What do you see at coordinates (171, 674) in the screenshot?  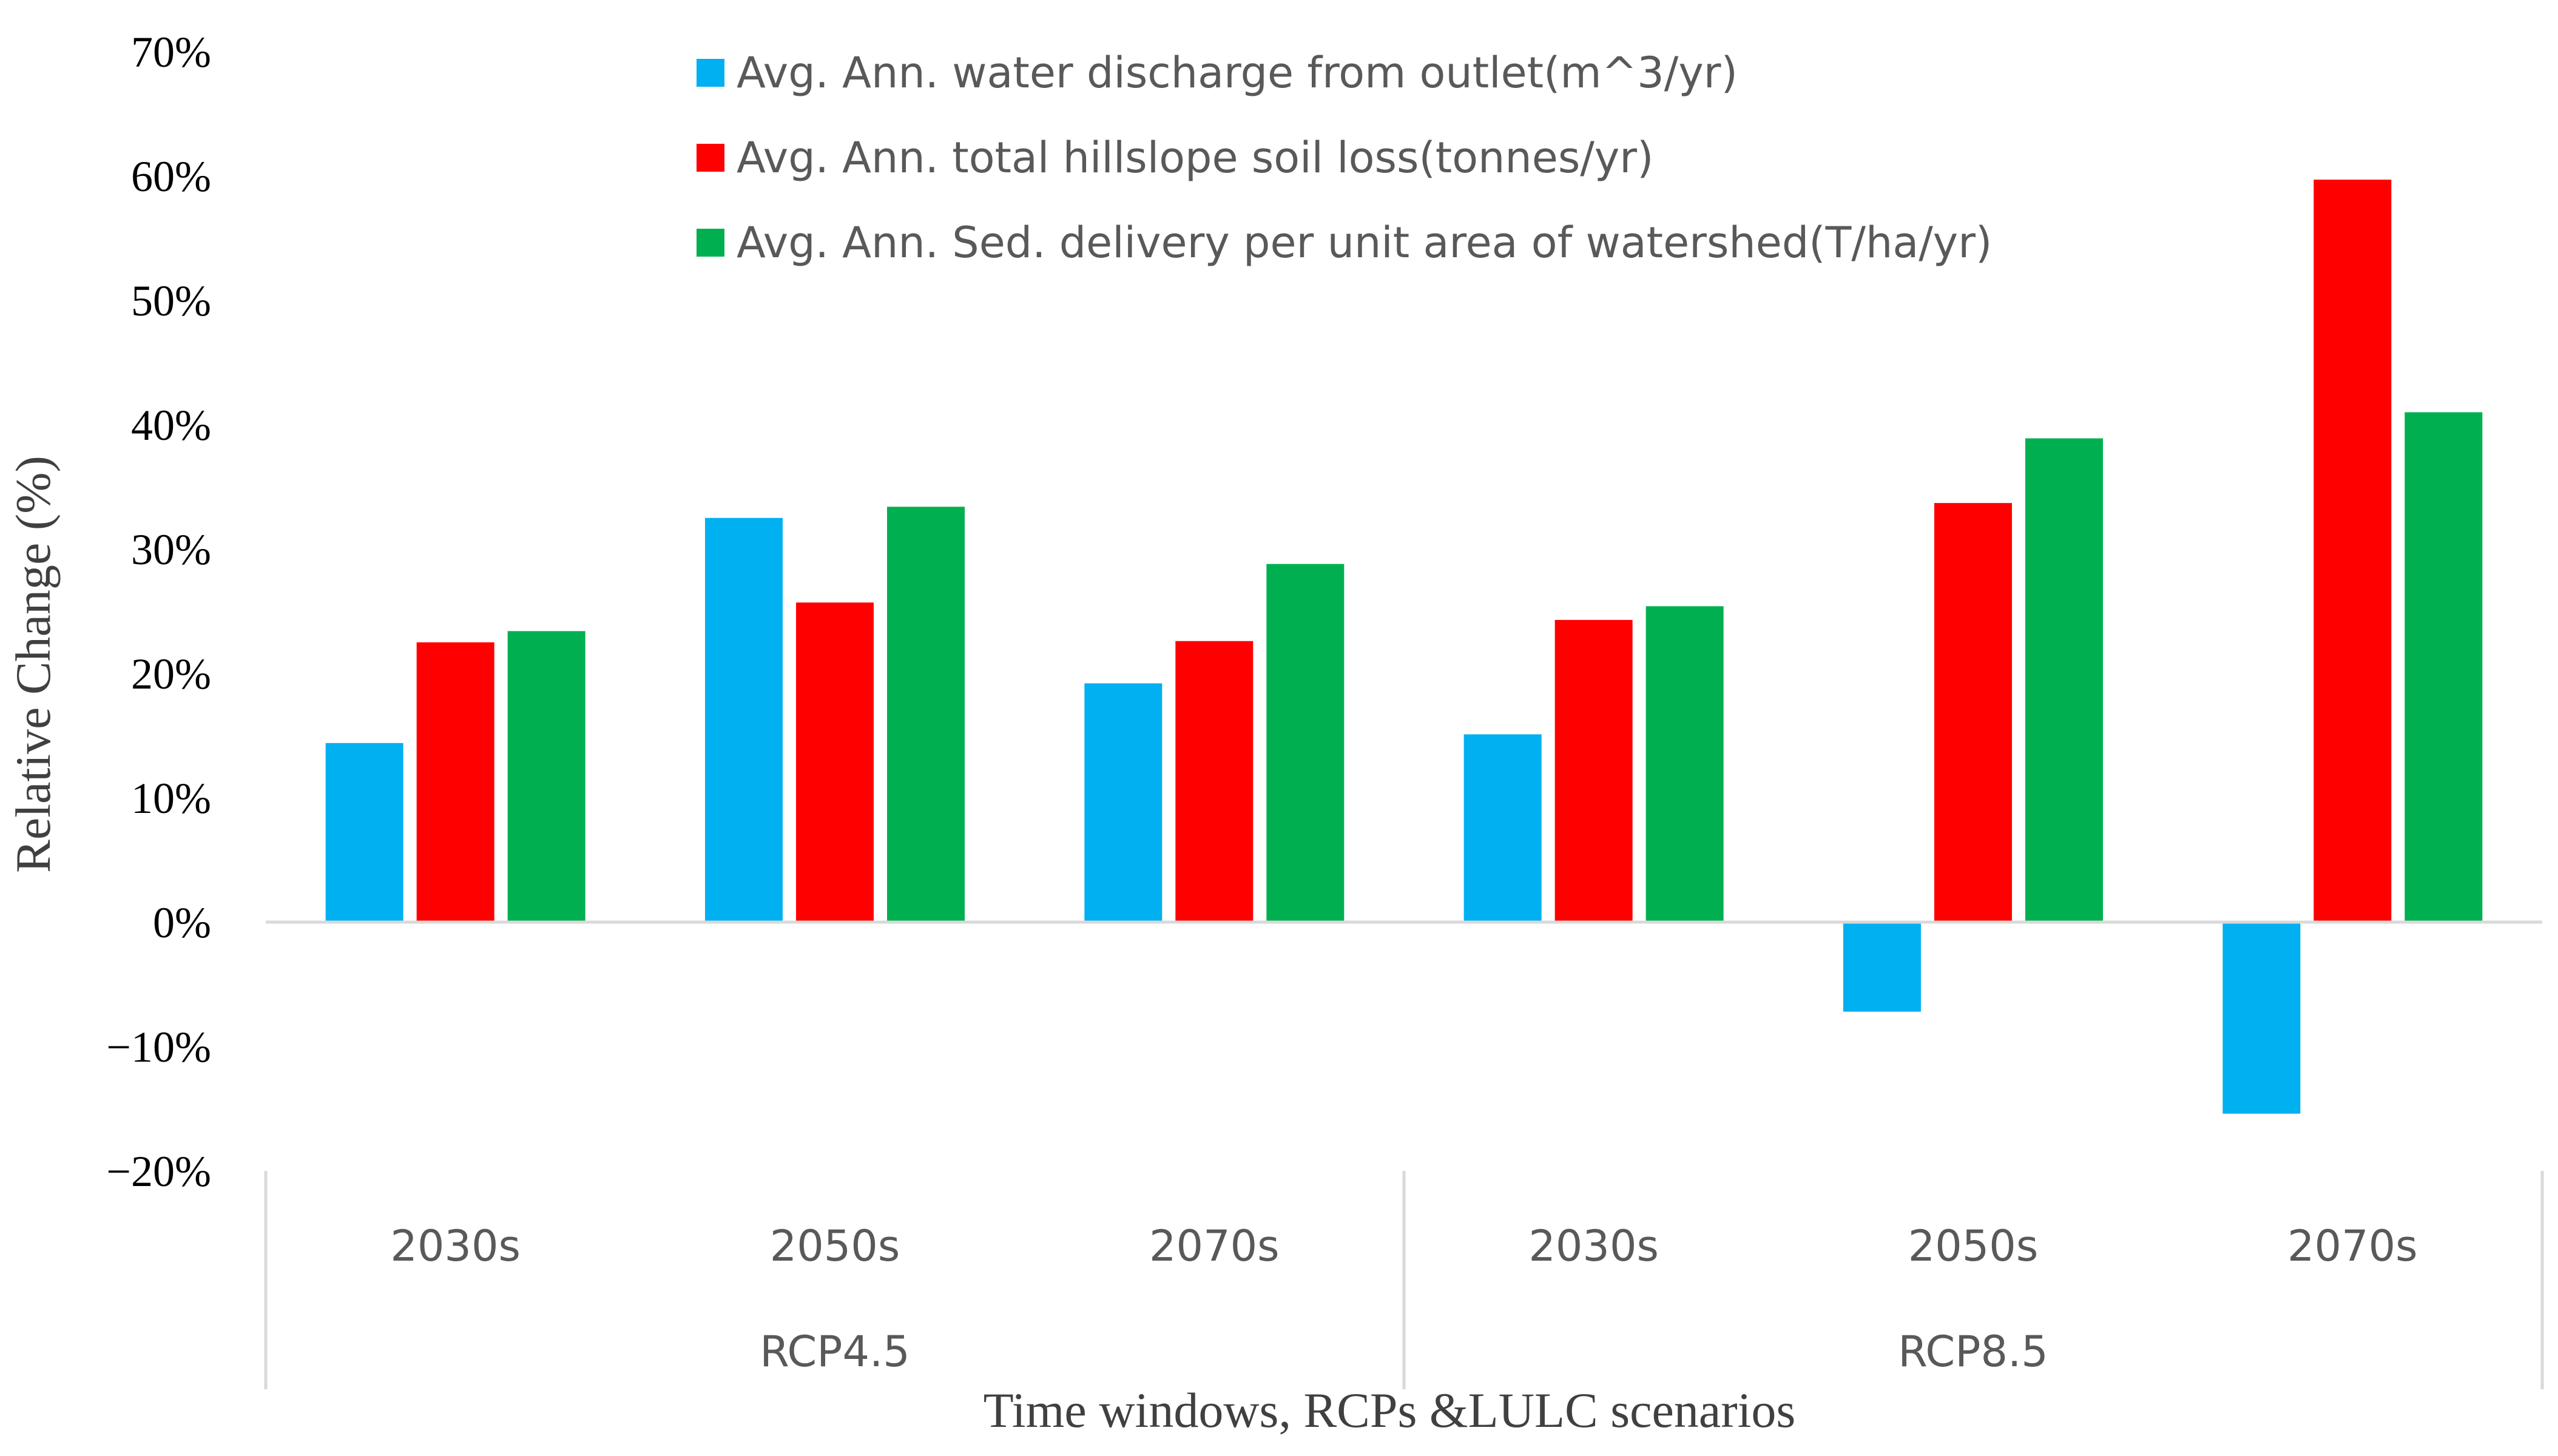 I see `y-tick-label: 20%` at bounding box center [171, 674].